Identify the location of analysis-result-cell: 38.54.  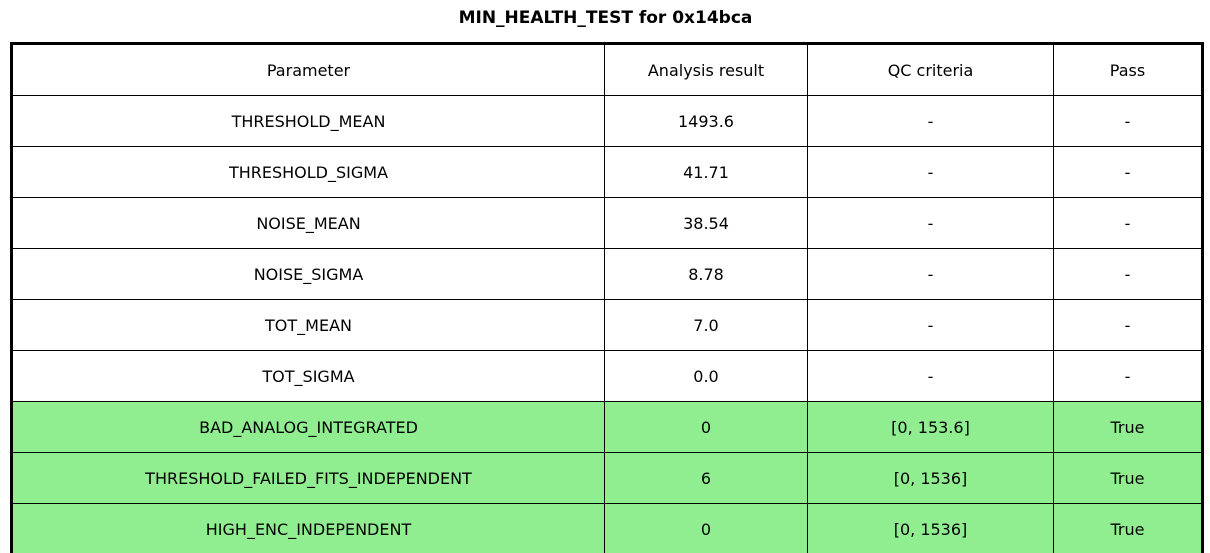
(706, 223).